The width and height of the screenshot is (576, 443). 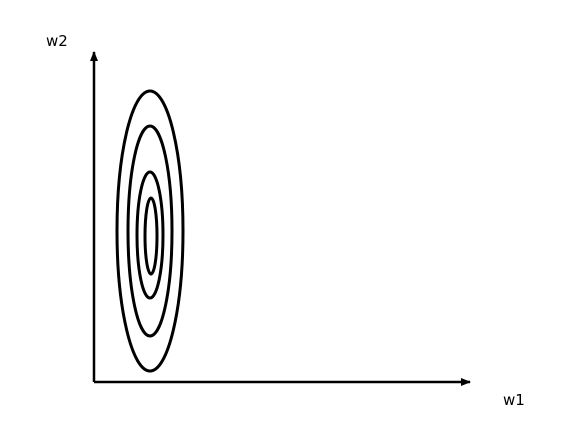 I want to click on y-axis-label: w2, so click(x=57, y=41).